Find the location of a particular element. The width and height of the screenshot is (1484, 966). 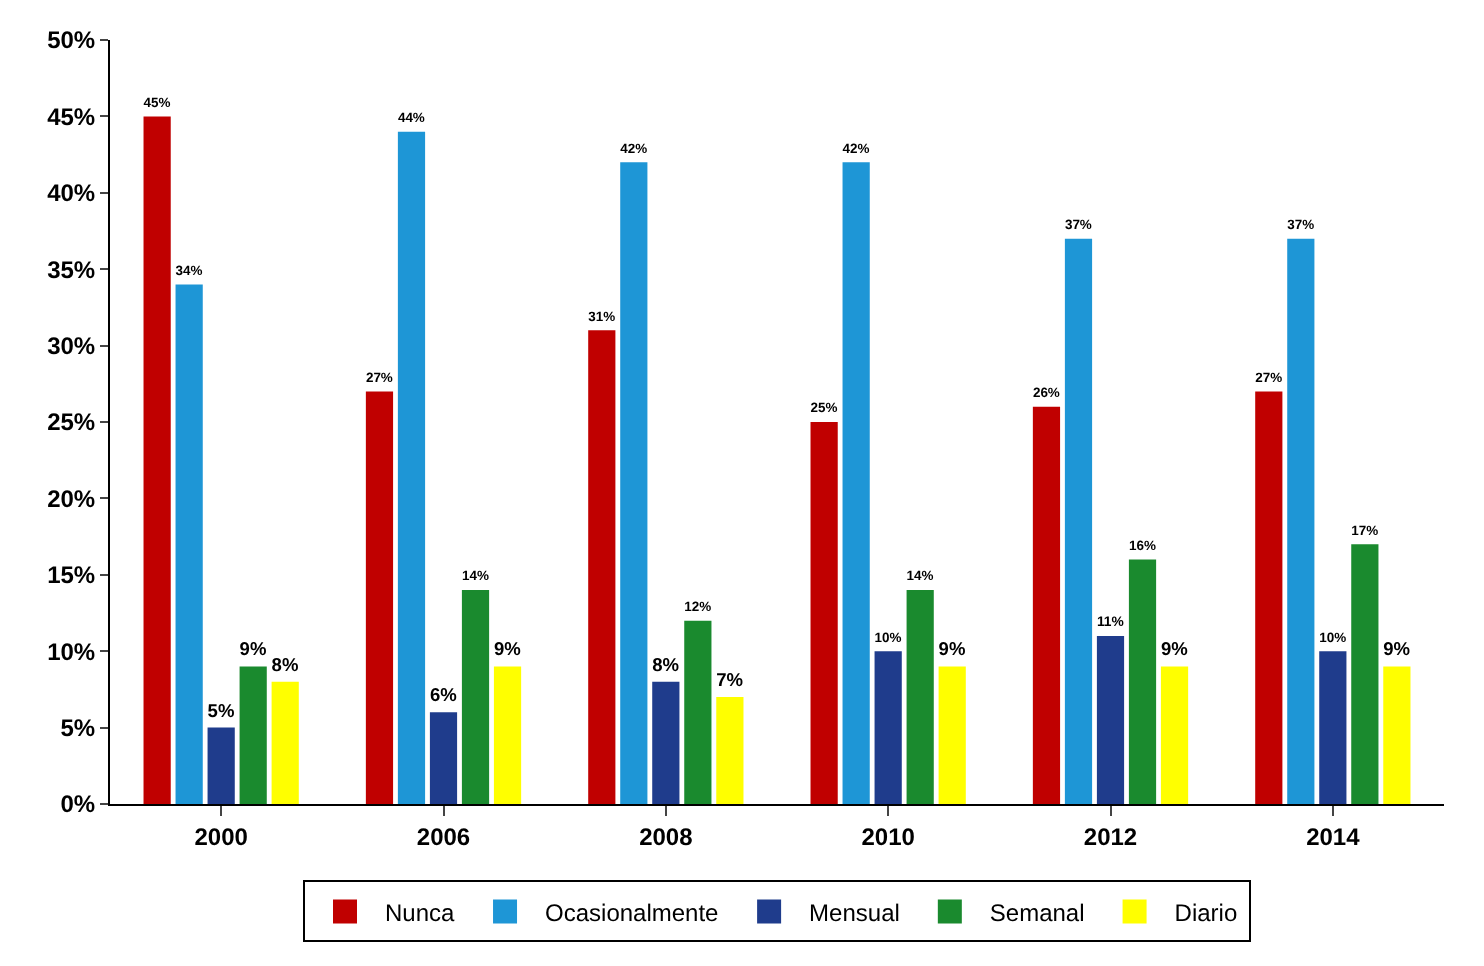

y-tick-label: 30% is located at coordinates (71, 346).